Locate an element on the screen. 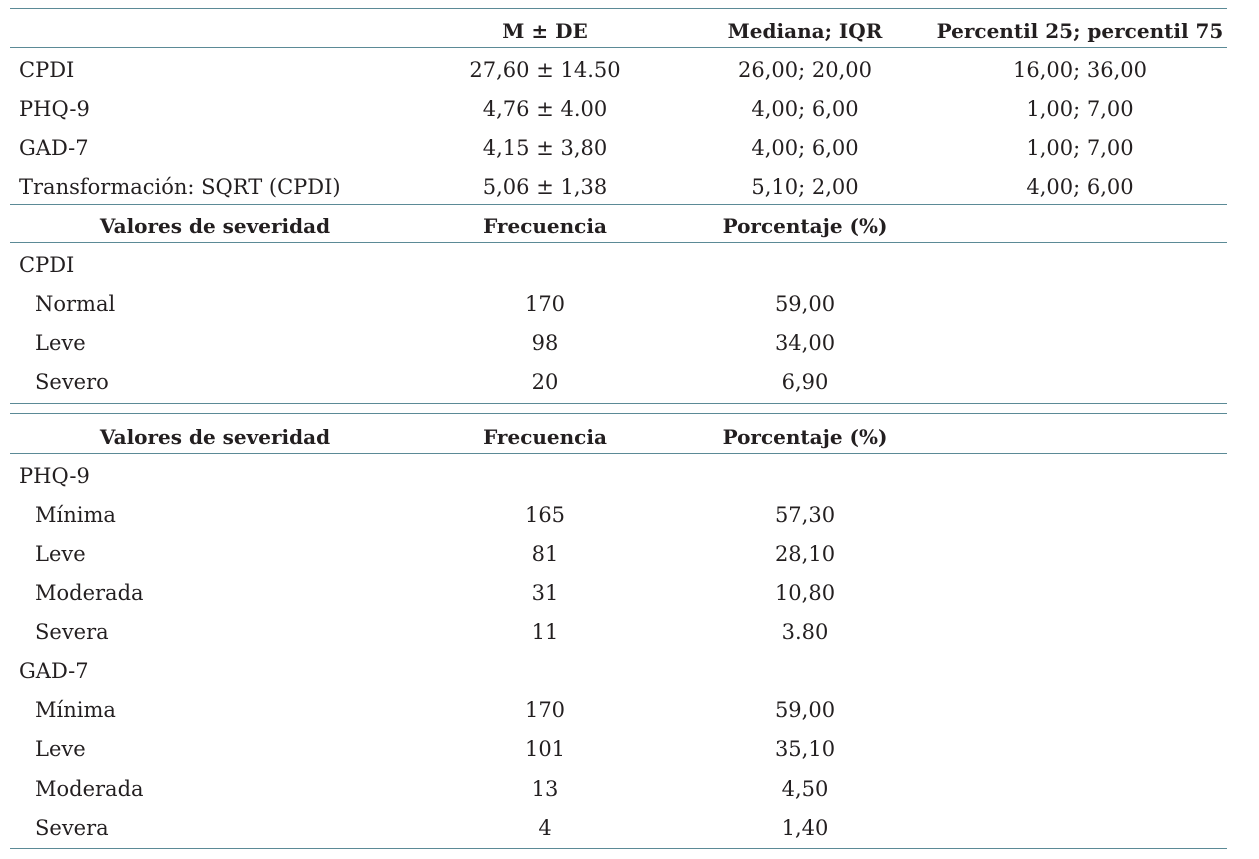 This screenshot has height=859, width=1259. group-label-row: CPDI is located at coordinates (629, 265).